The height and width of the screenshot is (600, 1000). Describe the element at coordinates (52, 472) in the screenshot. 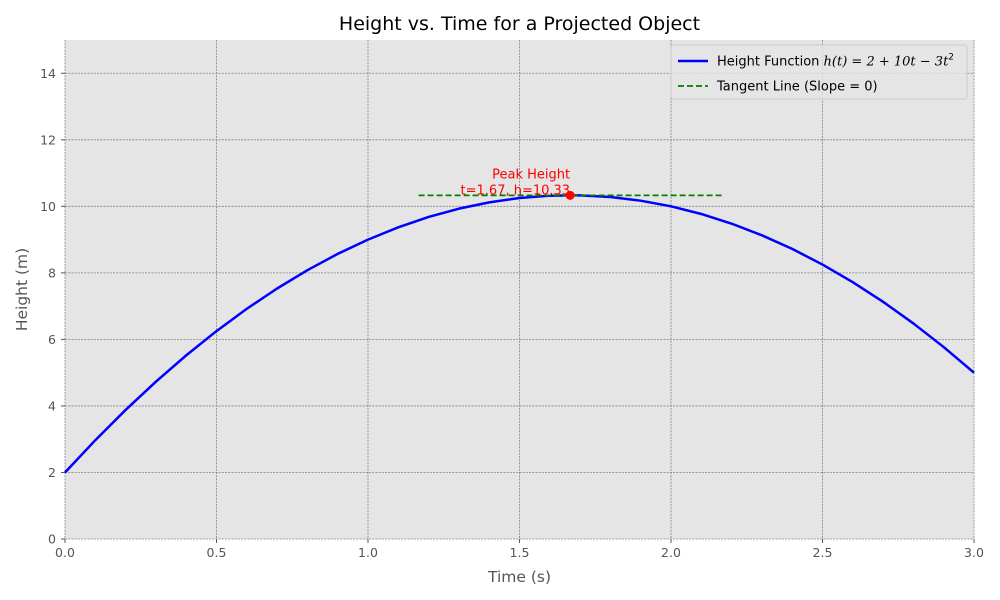

I see `y-tick-label: 2` at that location.